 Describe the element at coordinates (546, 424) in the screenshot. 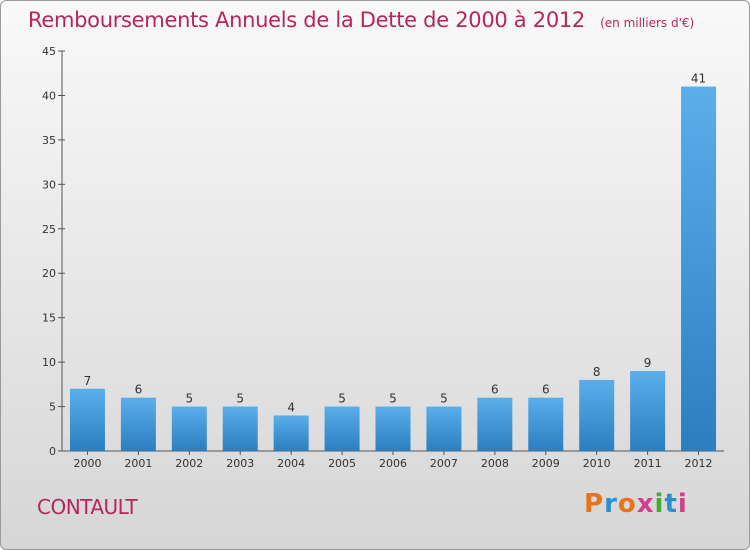

I see `bar-2009` at that location.